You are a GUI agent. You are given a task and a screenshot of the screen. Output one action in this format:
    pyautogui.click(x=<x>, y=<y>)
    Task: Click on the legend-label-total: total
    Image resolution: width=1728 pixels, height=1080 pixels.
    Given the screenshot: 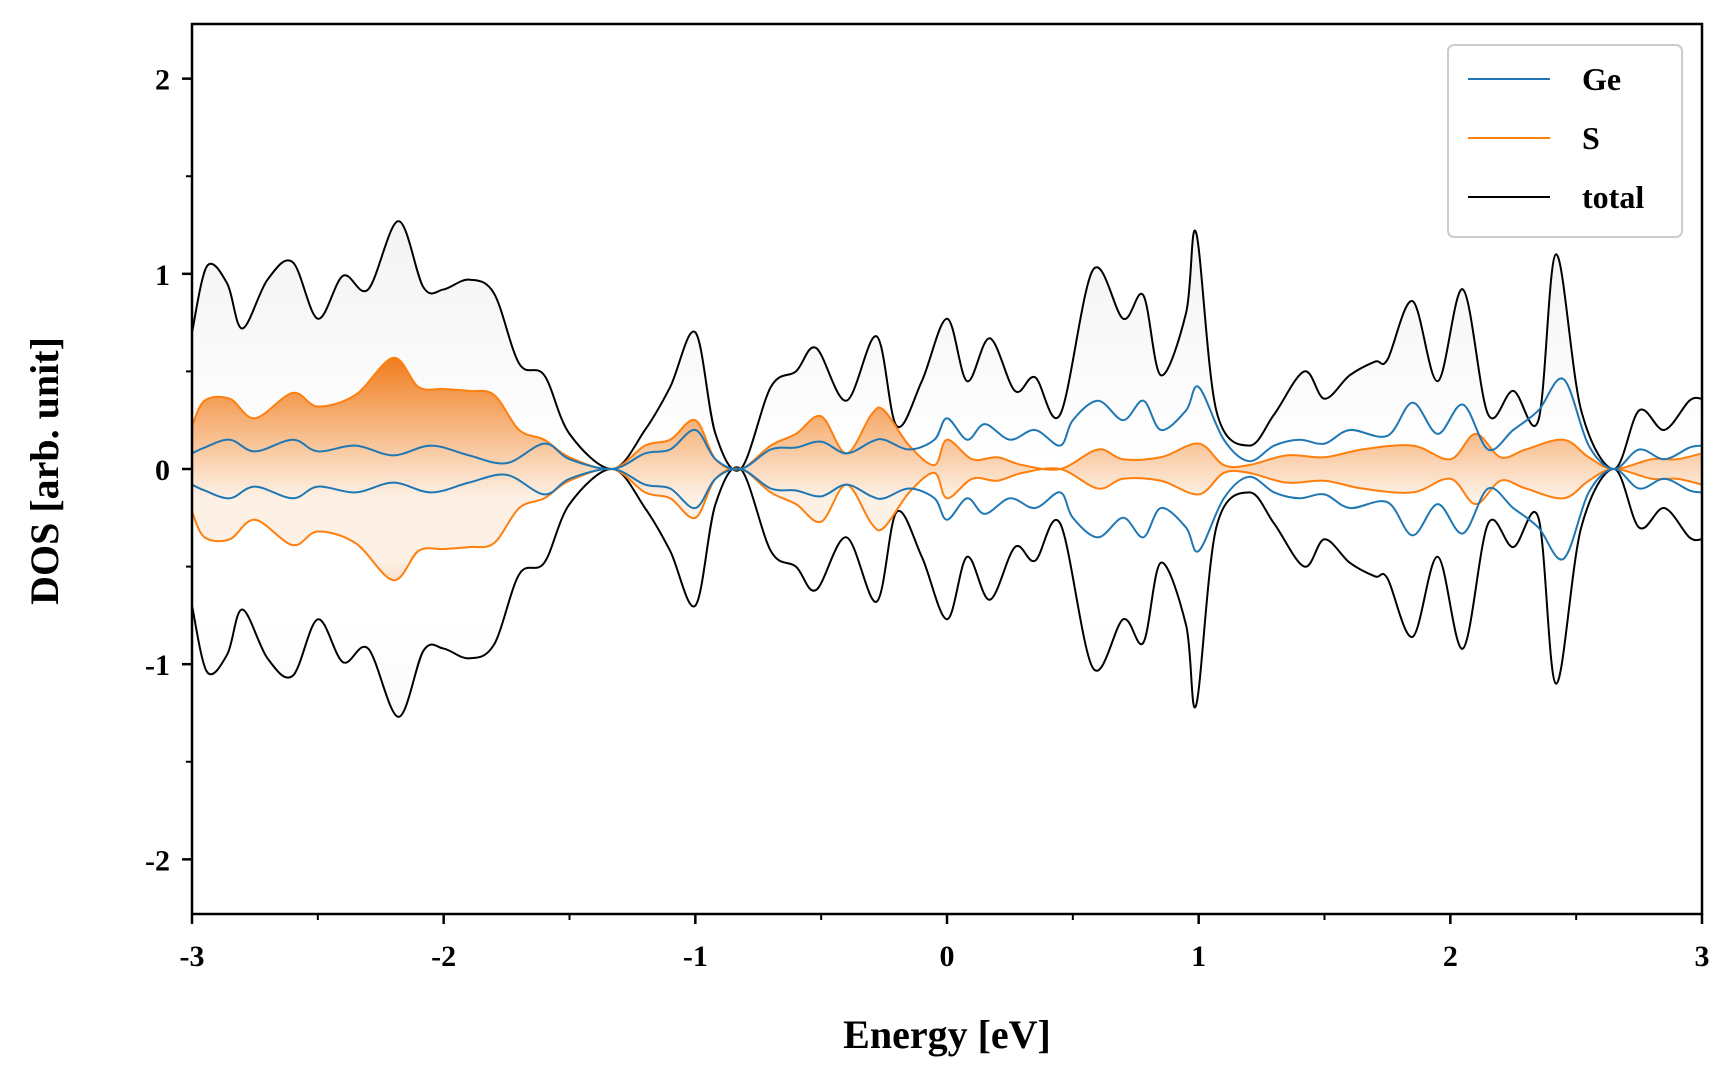 What is the action you would take?
    pyautogui.click(x=1613, y=197)
    